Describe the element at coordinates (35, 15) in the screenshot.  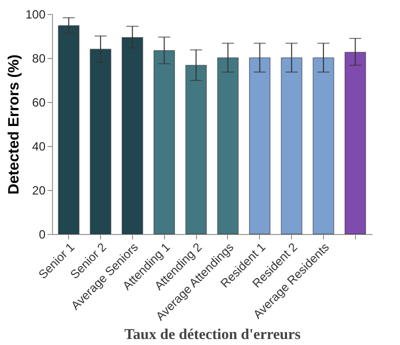
I see `y-tick-label: 100` at that location.